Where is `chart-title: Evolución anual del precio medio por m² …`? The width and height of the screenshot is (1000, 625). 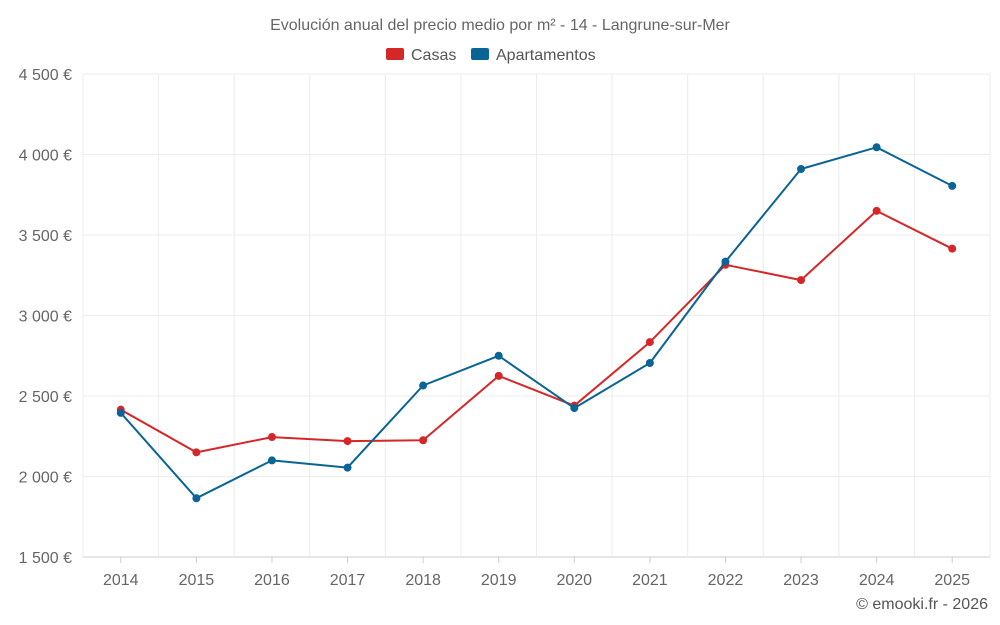 chart-title: Evolución anual del precio medio por m² … is located at coordinates (500, 25).